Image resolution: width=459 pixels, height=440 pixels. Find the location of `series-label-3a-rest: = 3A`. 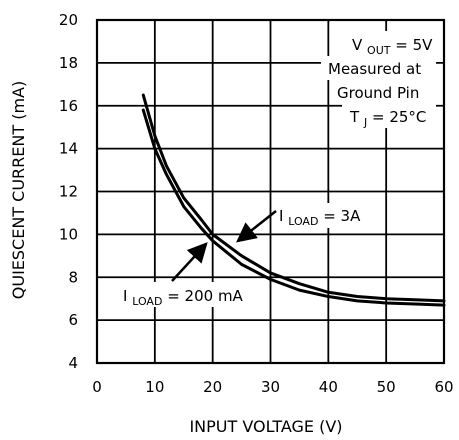

series-label-3a-rest: = 3A is located at coordinates (342, 216).